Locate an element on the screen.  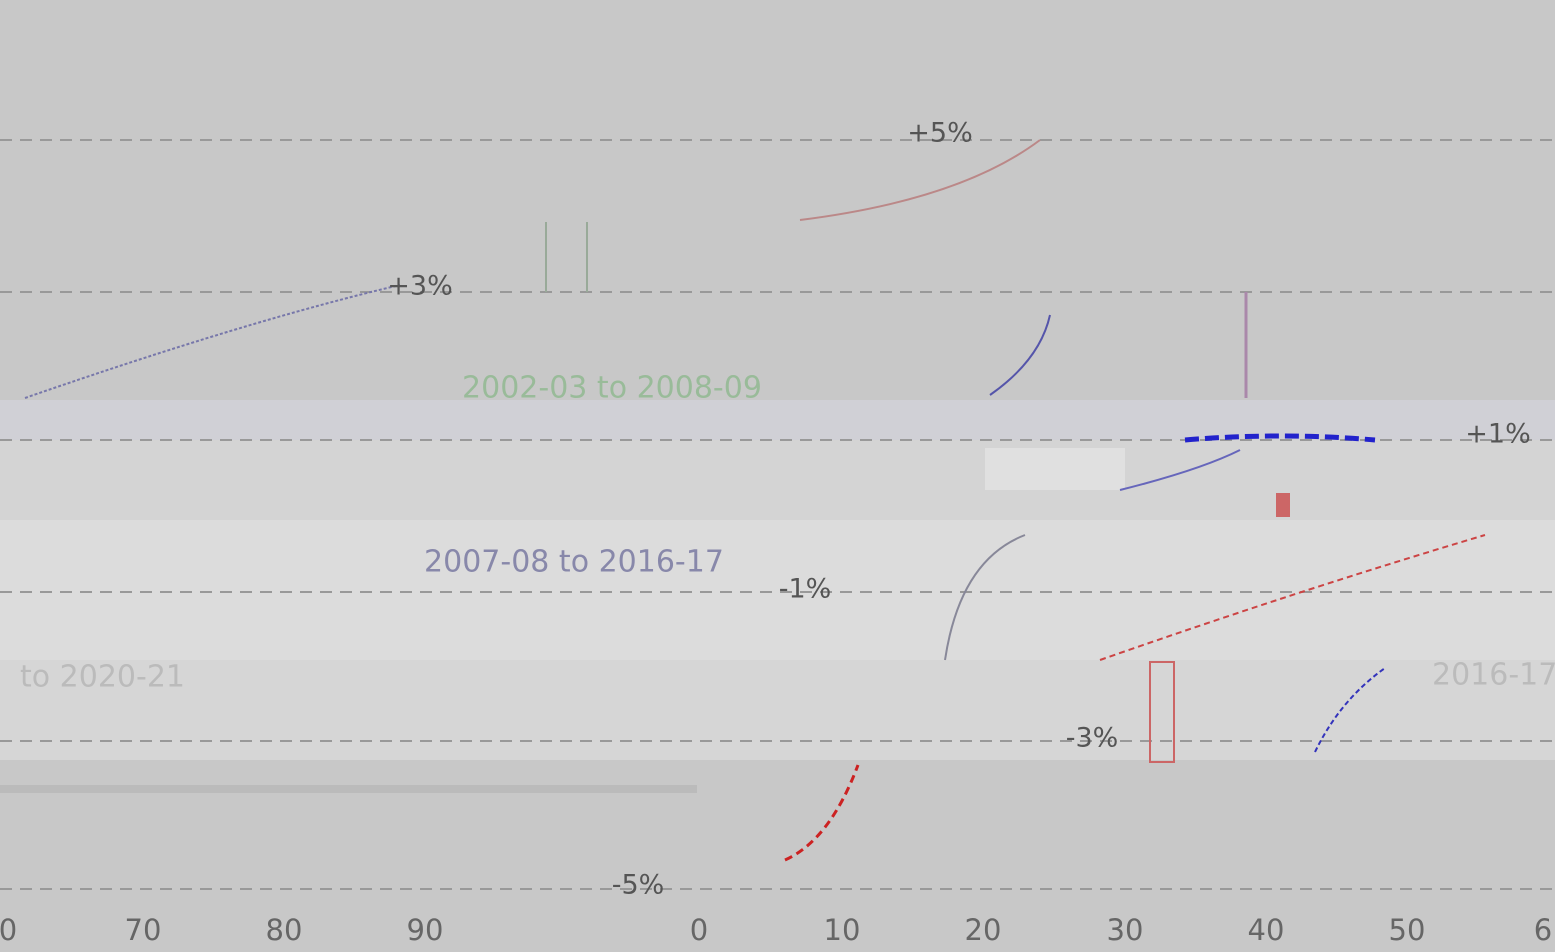
grid-label: +3% is located at coordinates (419, 286).